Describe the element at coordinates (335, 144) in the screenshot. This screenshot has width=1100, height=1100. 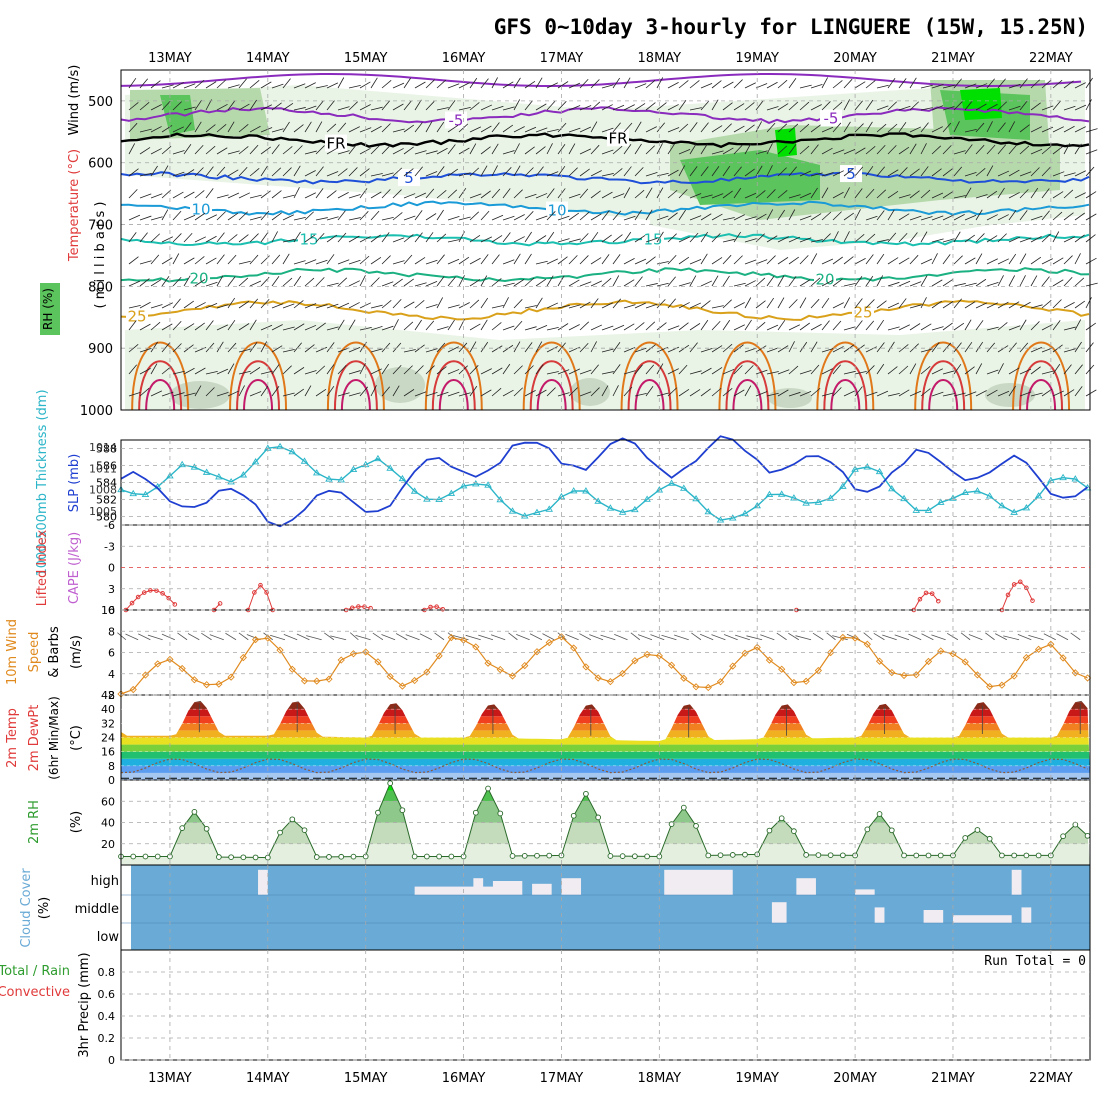
I see `contour-label: FR` at that location.